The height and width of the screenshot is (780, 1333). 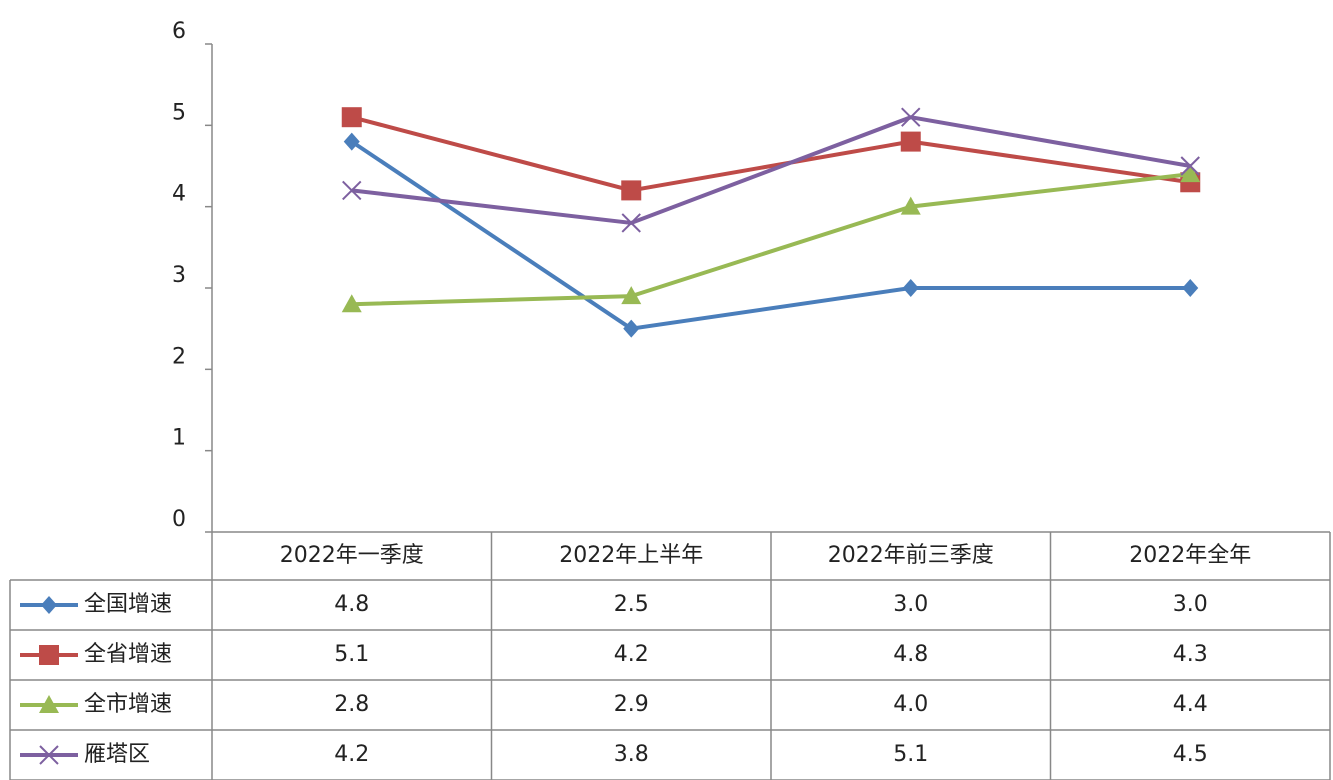 What do you see at coordinates (128, 654) in the screenshot?
I see `legend-label: 全省增速` at bounding box center [128, 654].